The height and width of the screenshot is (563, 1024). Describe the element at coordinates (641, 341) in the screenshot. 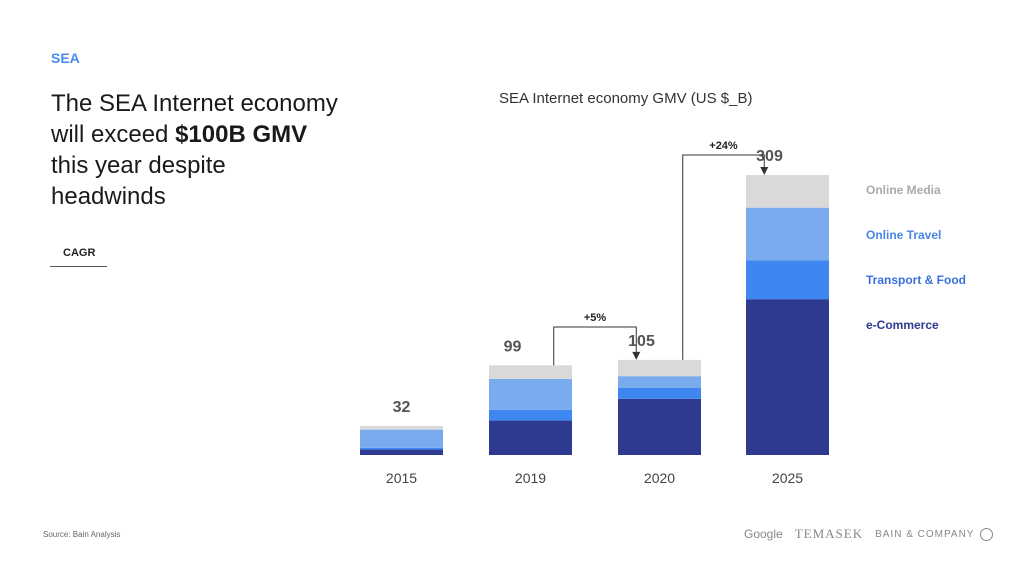

I see `total-label: 105` at that location.